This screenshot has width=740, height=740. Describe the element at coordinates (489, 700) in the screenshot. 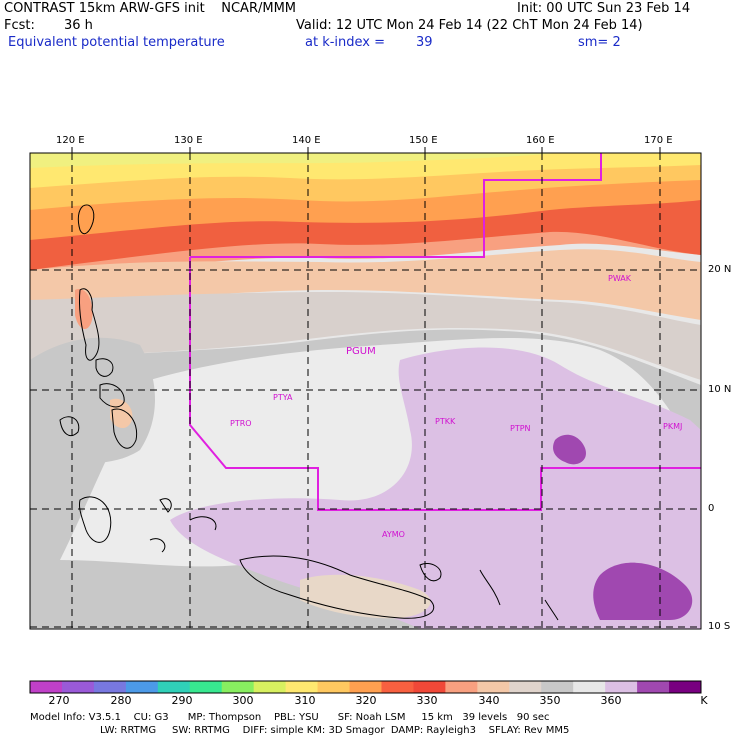

I see `colorbar-label-340: 340` at that location.